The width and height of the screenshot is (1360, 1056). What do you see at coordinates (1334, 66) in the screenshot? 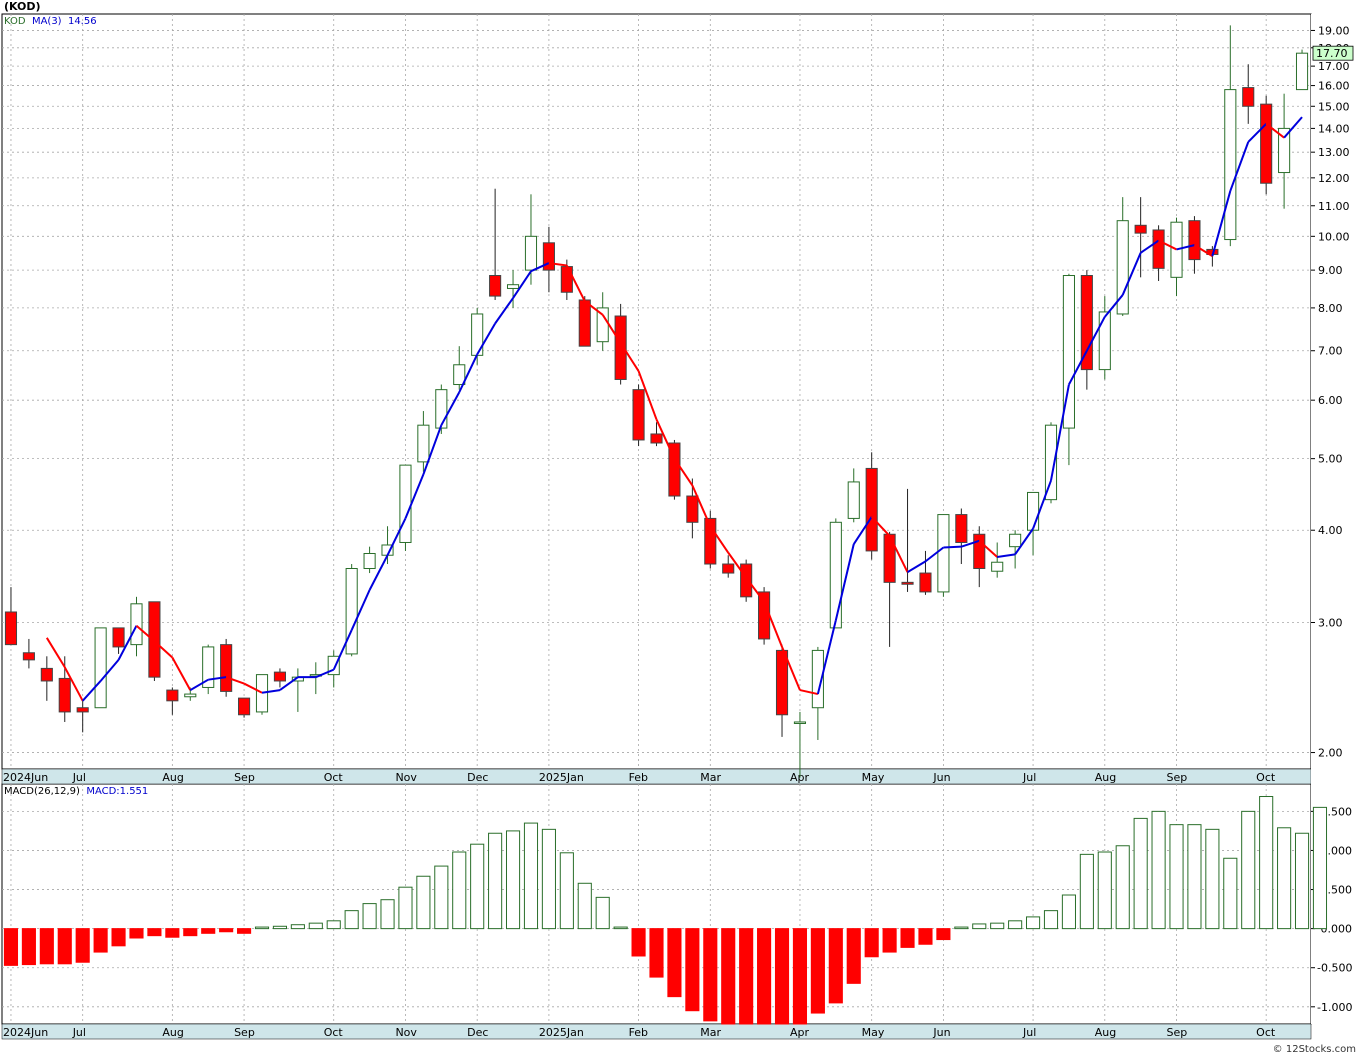
I see `price-tick-label: 17.00` at bounding box center [1334, 66].